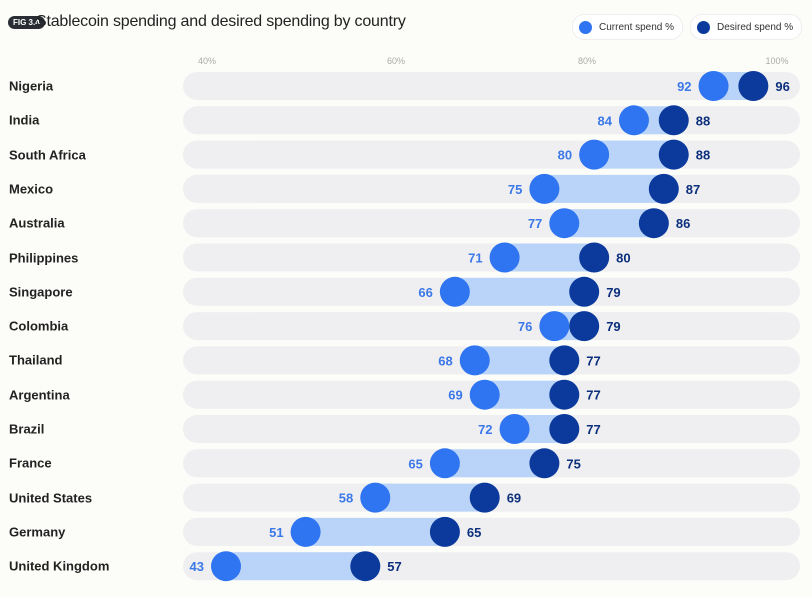 This screenshot has height=598, width=812. I want to click on current-value-label: 80, so click(565, 155).